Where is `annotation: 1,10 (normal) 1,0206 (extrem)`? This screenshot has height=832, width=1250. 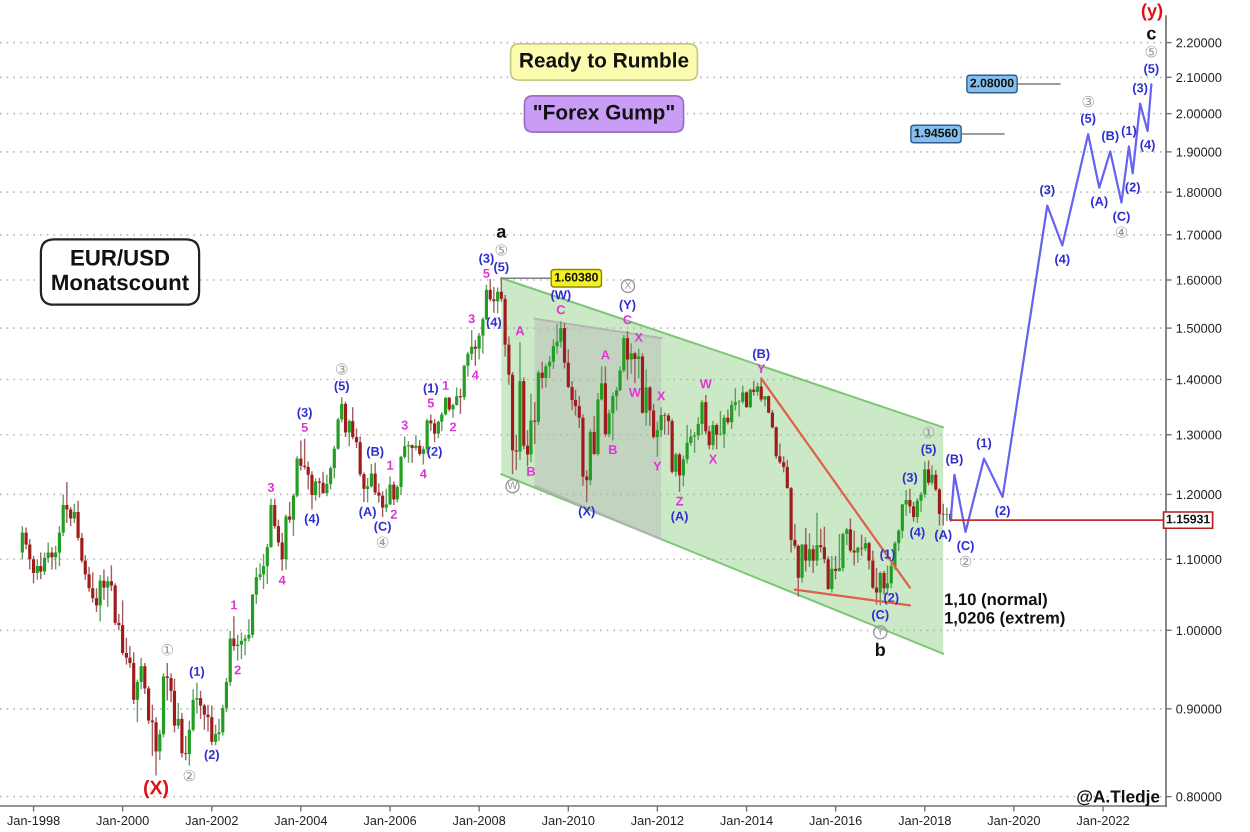 annotation: 1,10 (normal) 1,0206 (extrem) is located at coordinates (1005, 610).